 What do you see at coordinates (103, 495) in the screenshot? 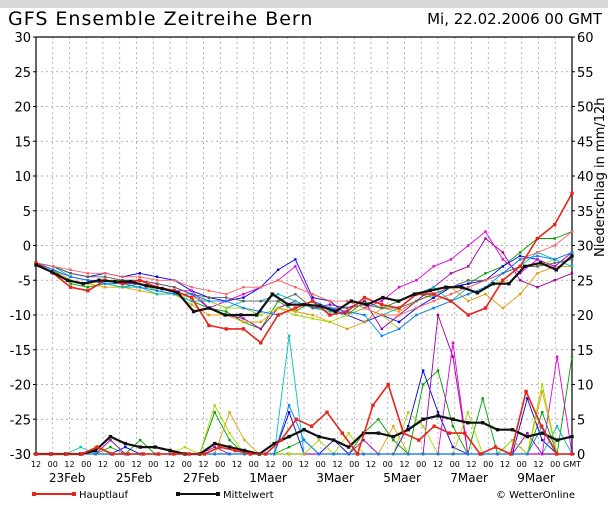
I see `legend-hauptlauf-label: Hauptlauf` at bounding box center [103, 495].